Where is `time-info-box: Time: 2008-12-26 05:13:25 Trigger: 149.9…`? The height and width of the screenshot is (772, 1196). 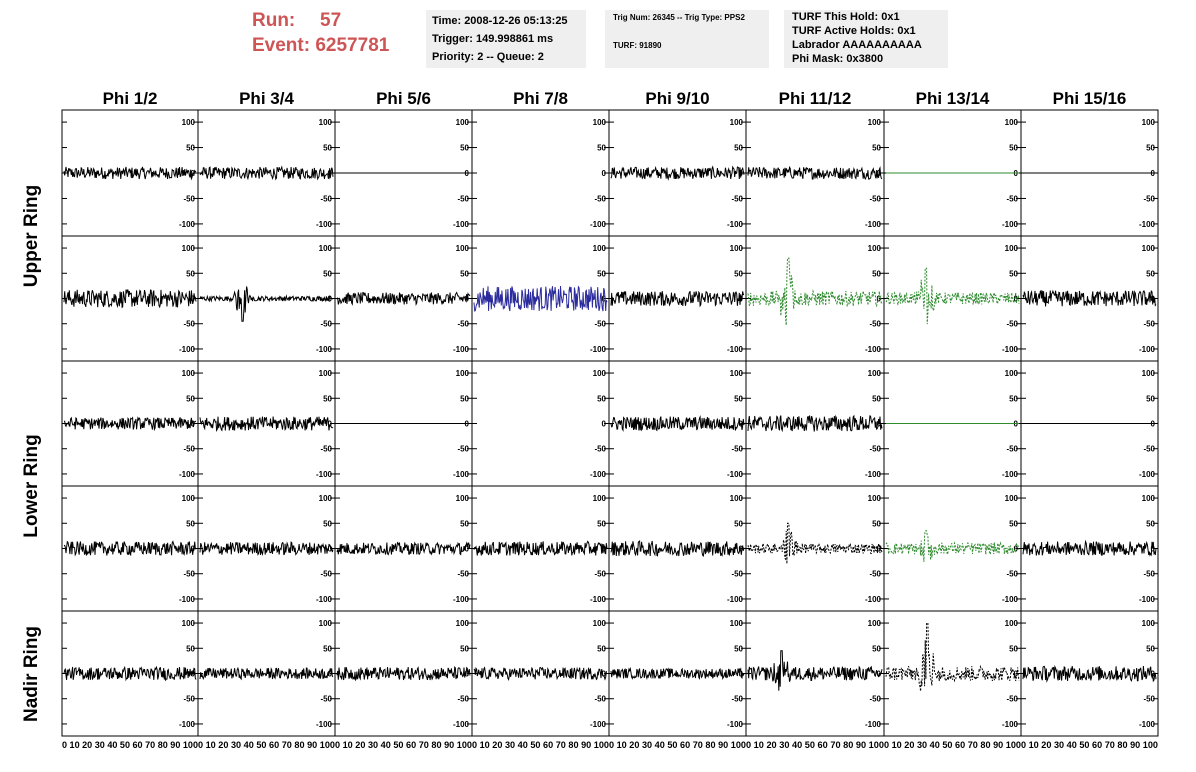 time-info-box: Time: 2008-12-26 05:13:25 Trigger: 149.9… is located at coordinates (506, 39).